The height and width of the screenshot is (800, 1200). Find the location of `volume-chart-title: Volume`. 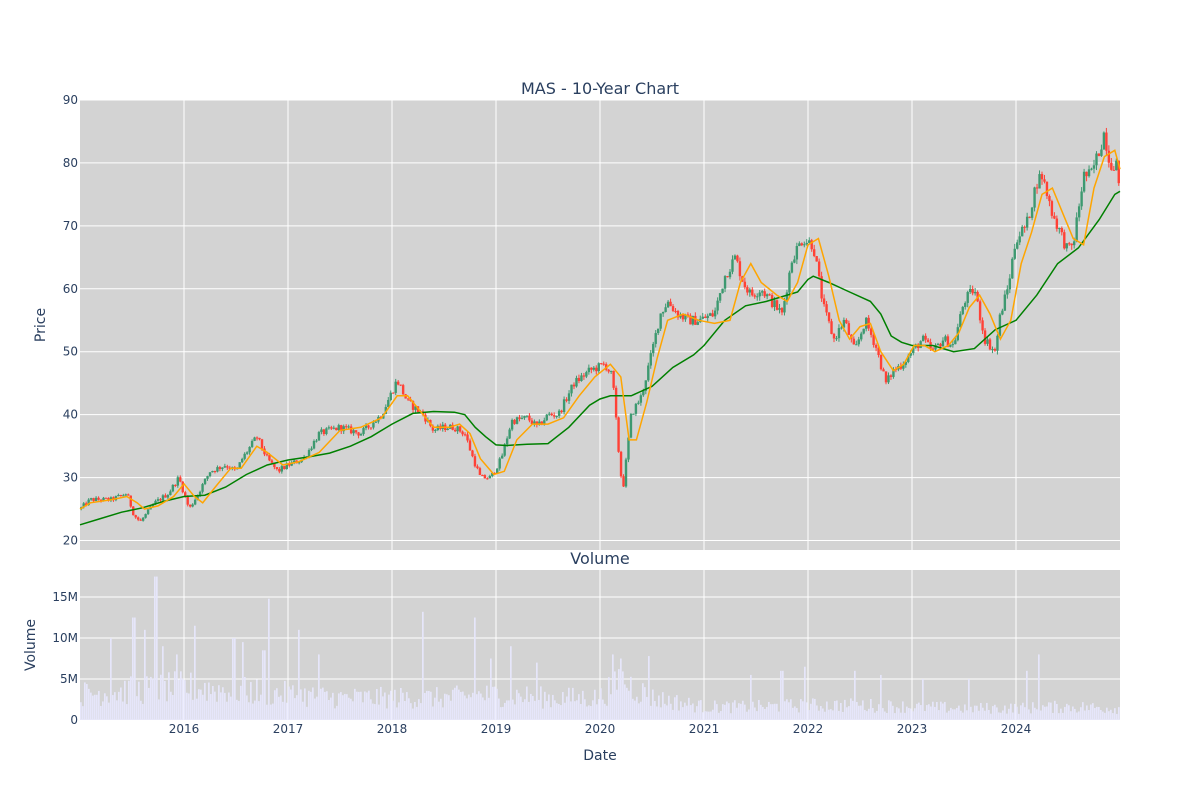

volume-chart-title: Volume is located at coordinates (600, 558).